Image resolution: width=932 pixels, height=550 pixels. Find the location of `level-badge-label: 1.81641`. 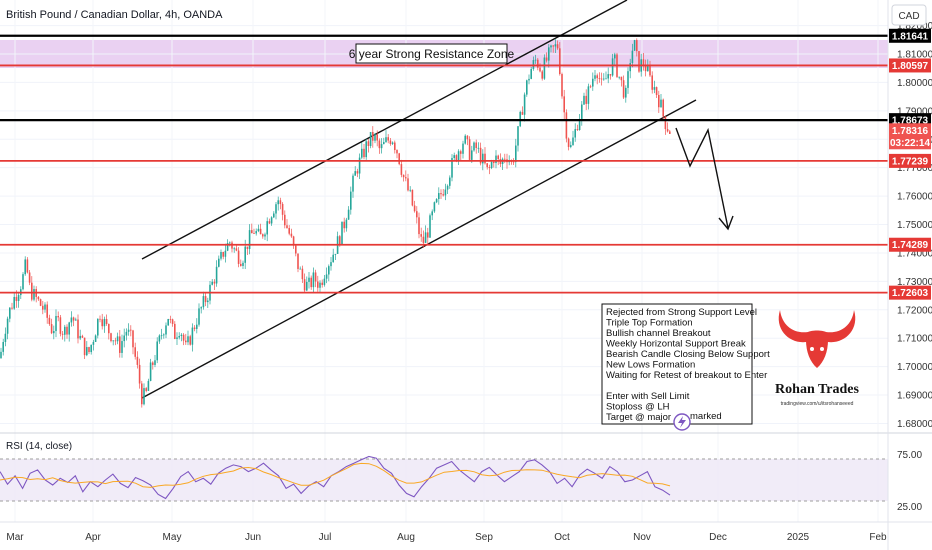

level-badge-label: 1.81641 is located at coordinates (910, 36).